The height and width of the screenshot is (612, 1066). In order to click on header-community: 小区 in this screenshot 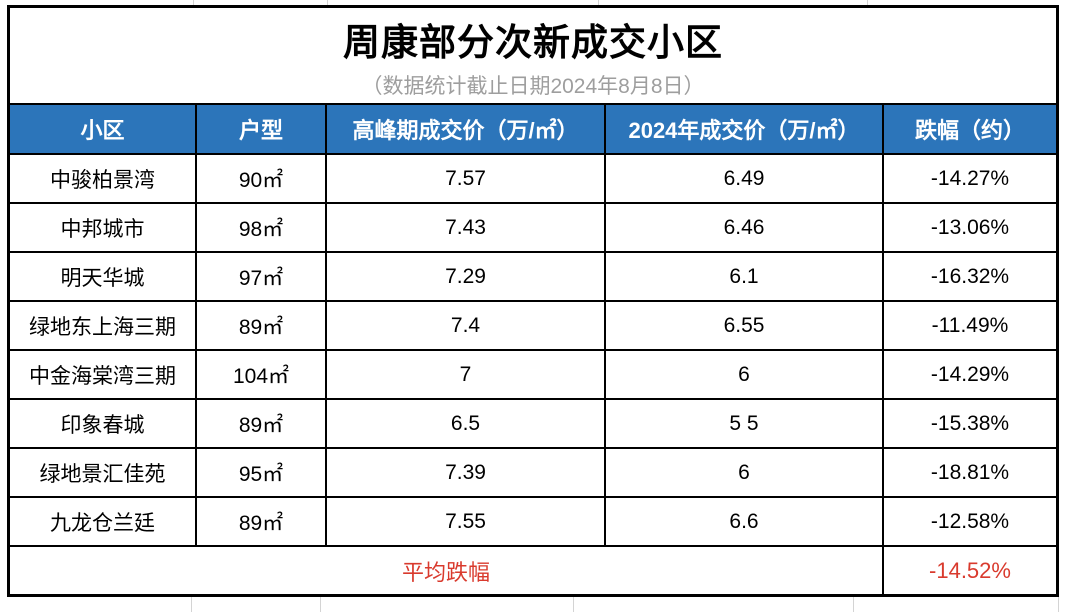, I will do `click(102, 129)`.